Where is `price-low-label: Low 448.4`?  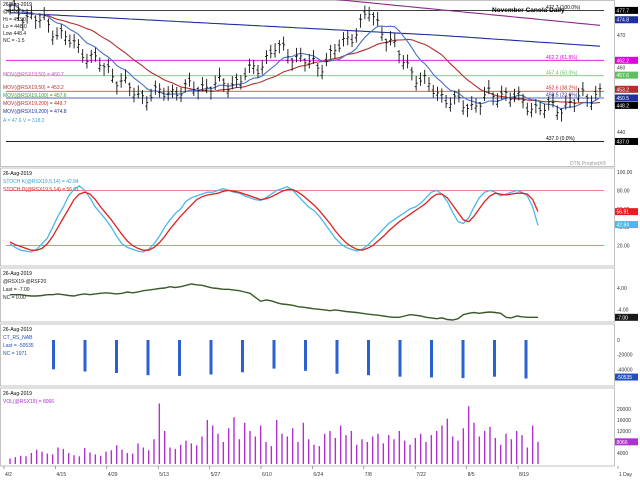 price-low-label: Low 448.4 is located at coordinates (14, 34).